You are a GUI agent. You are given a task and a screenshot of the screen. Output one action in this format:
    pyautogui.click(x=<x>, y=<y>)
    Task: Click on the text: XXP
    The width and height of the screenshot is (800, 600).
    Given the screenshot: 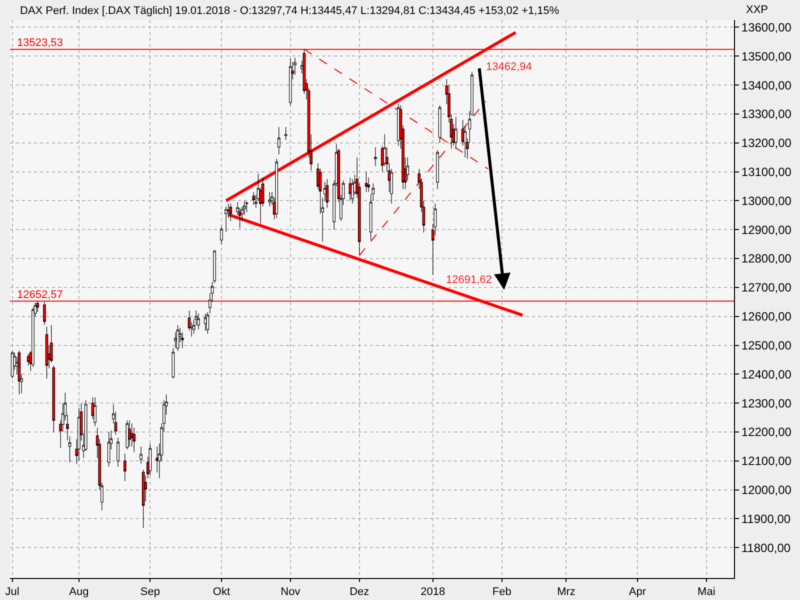 What is the action you would take?
    pyautogui.click(x=757, y=10)
    